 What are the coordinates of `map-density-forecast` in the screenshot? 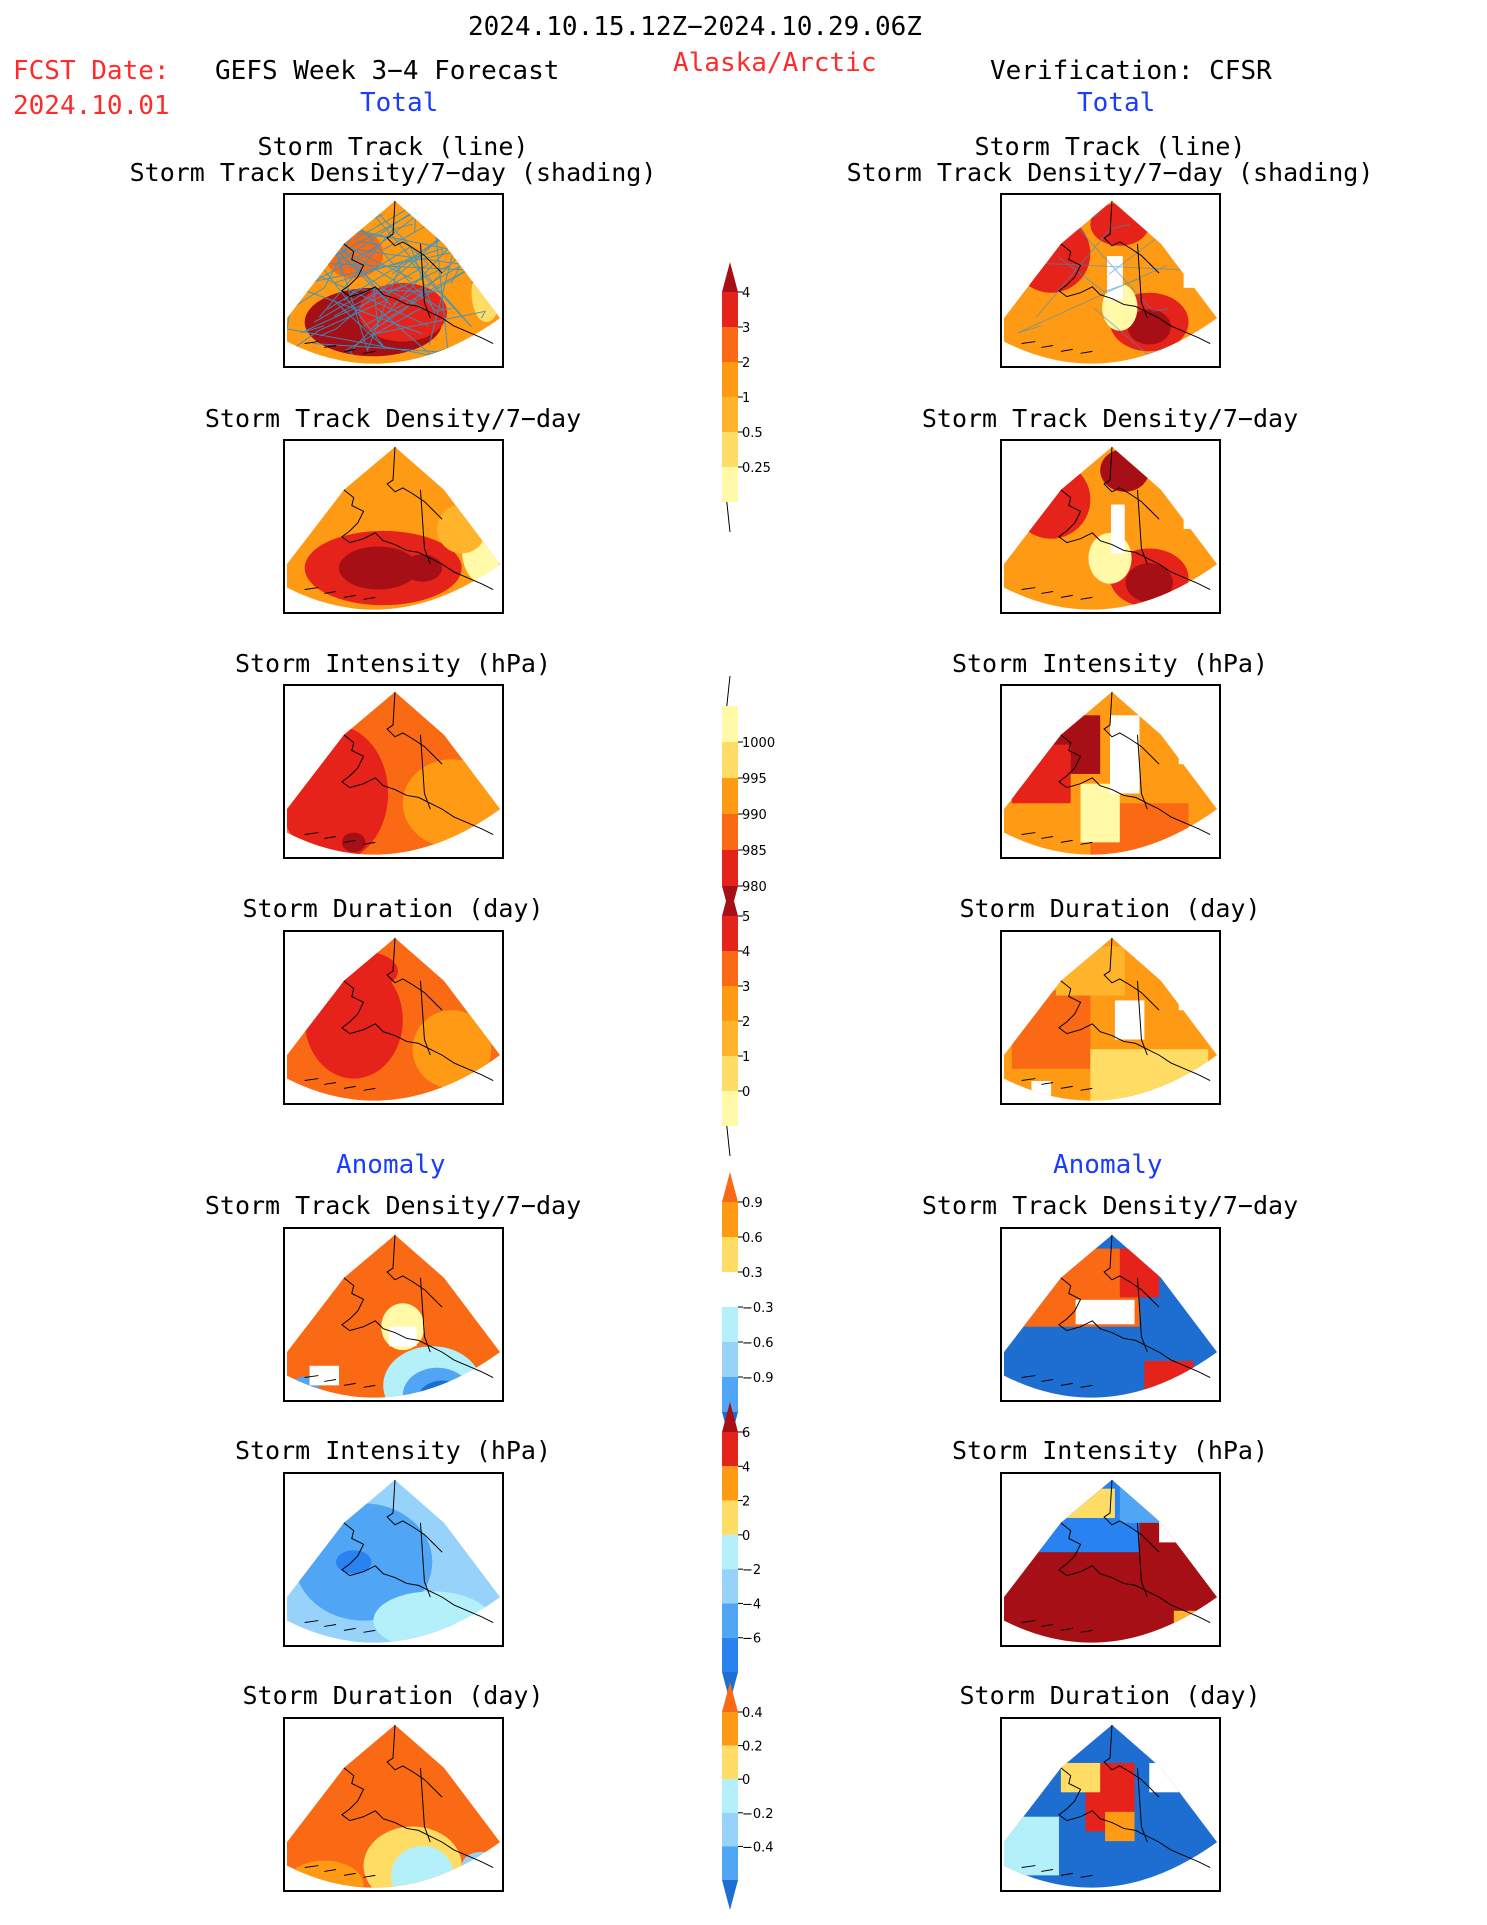 It's located at (393, 526).